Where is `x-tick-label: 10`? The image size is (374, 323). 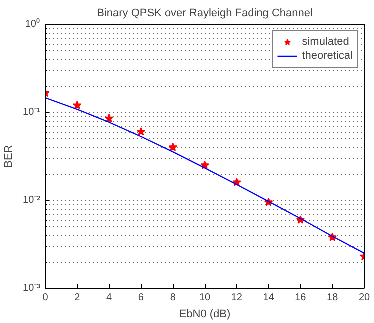 x-tick-label: 10 is located at coordinates (205, 298).